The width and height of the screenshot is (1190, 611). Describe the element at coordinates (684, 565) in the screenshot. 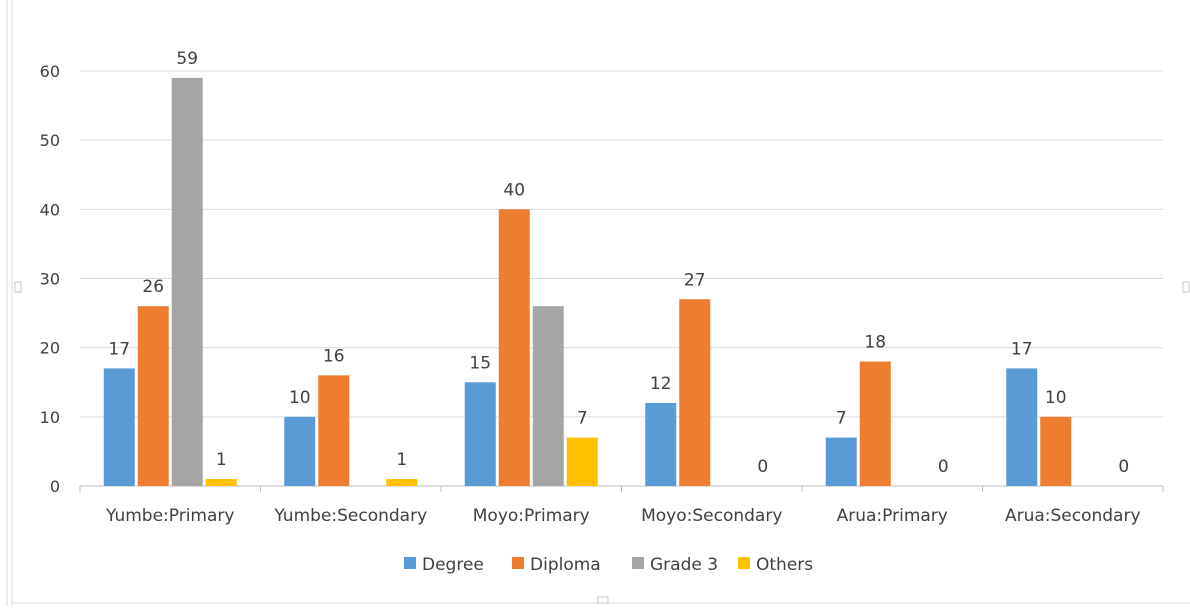

I see `legend-label: Grade 3` at that location.